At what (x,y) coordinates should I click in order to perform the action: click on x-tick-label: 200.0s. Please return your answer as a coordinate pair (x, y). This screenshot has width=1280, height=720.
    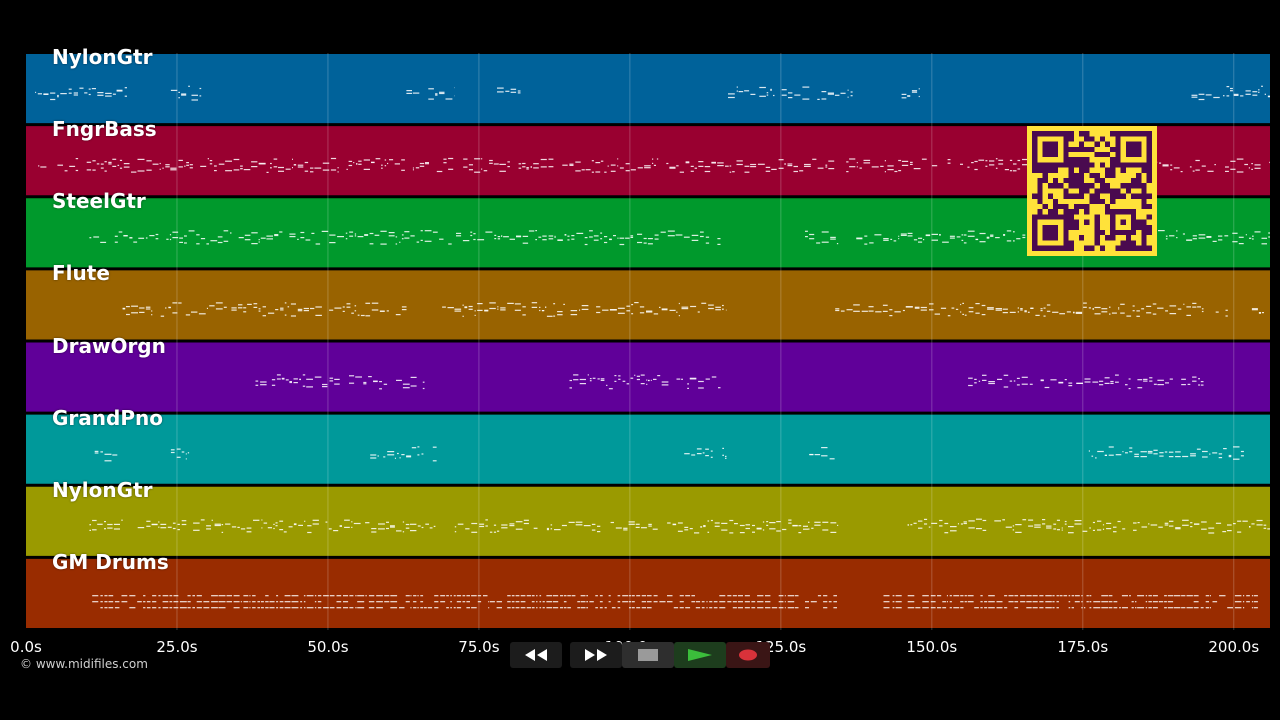
    Looking at the image, I should click on (1234, 647).